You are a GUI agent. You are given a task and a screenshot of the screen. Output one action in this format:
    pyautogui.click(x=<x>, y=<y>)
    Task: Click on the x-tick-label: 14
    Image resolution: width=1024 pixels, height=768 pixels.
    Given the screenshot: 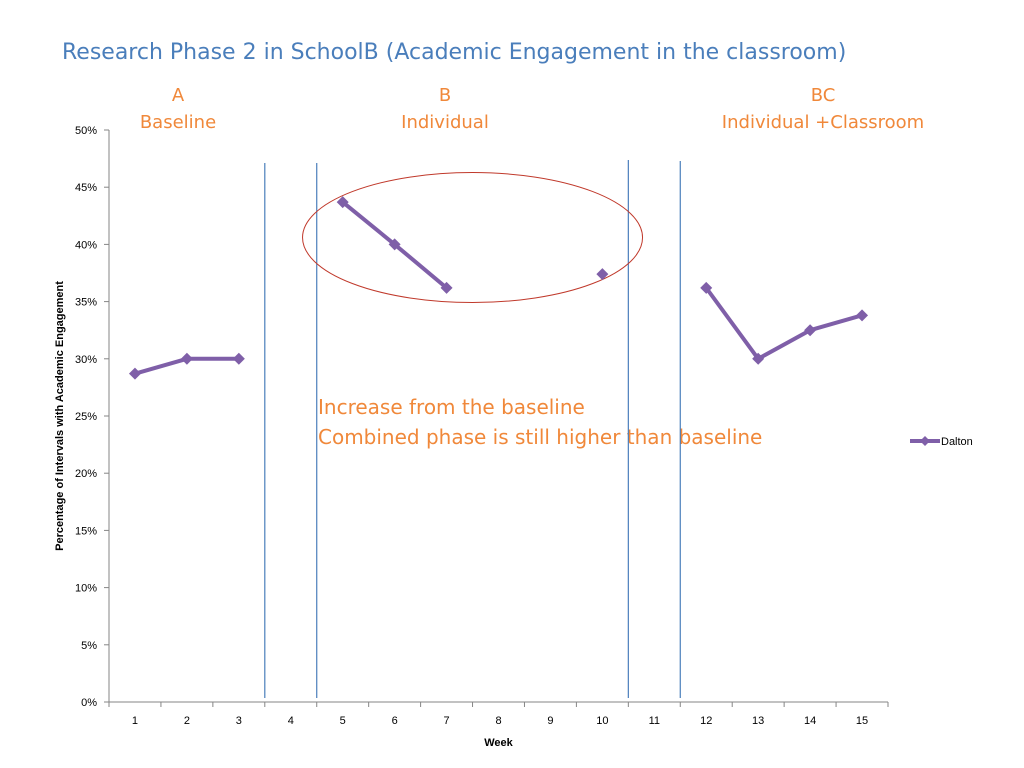 What is the action you would take?
    pyautogui.click(x=810, y=721)
    